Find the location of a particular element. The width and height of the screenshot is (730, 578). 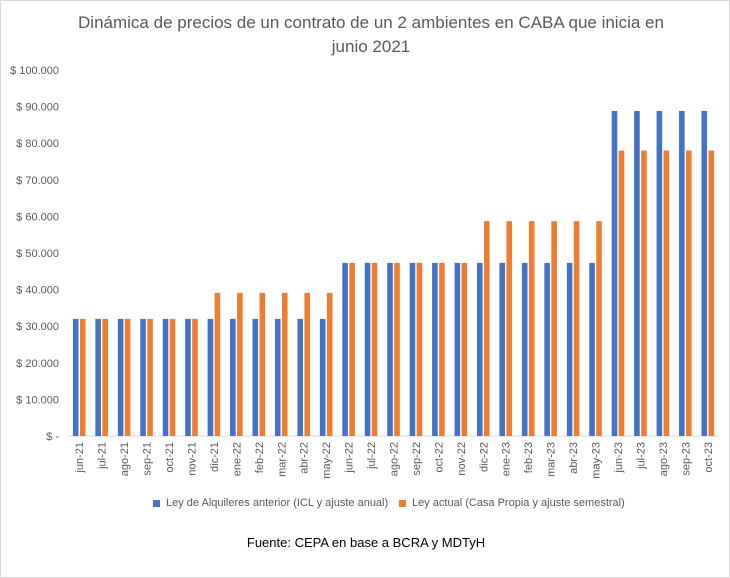

chart-title-line2: junio 2021 is located at coordinates (371, 46).